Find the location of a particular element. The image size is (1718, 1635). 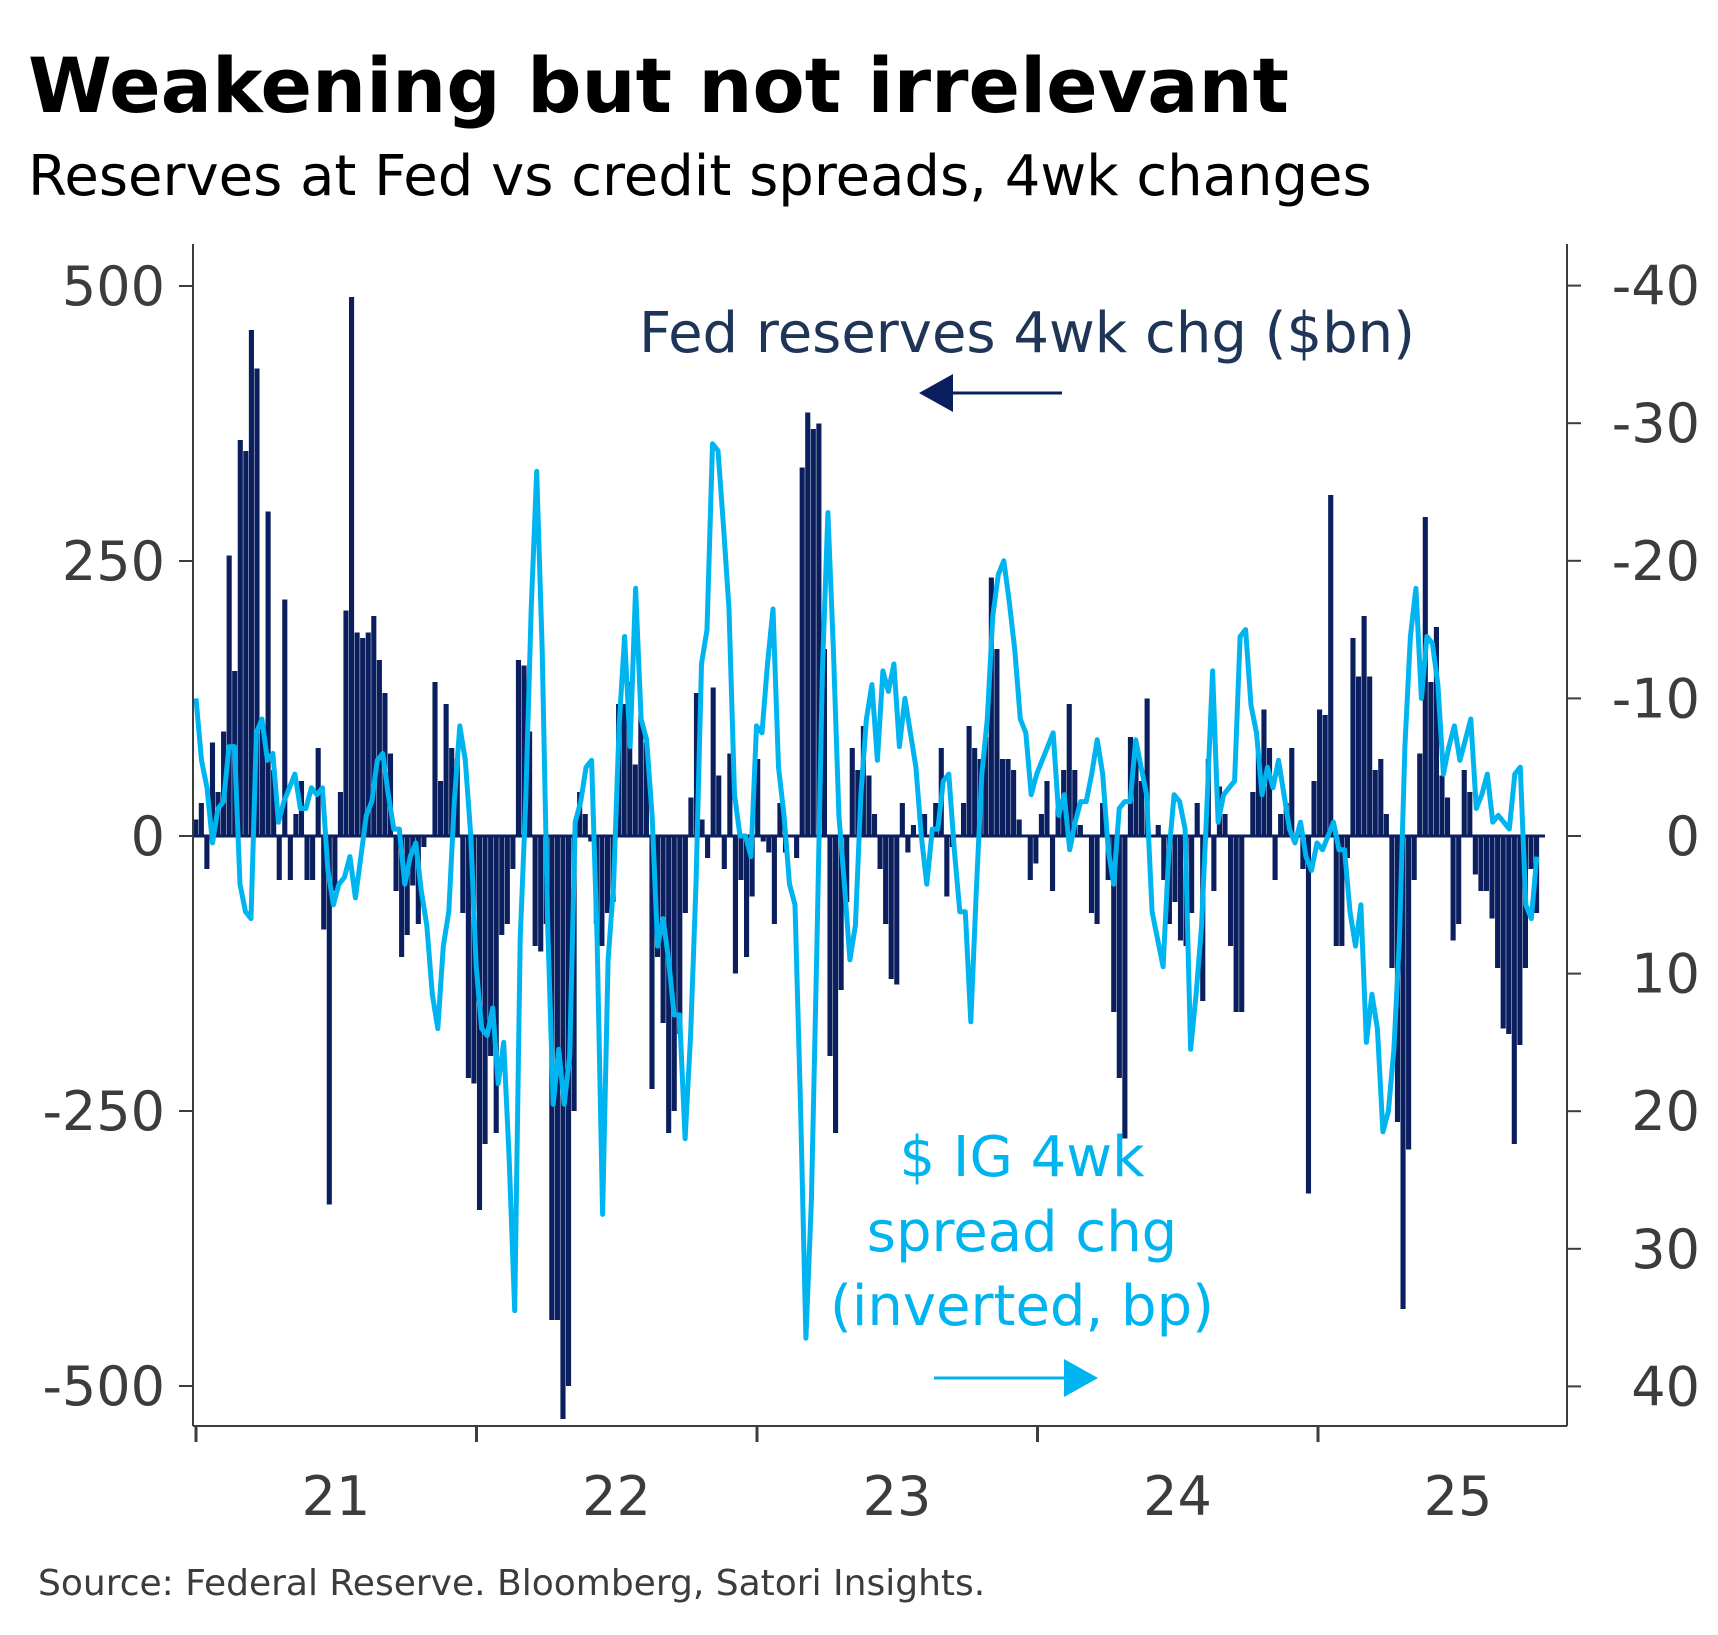

right-tick-label: 40 is located at coordinates (1665, 1386).